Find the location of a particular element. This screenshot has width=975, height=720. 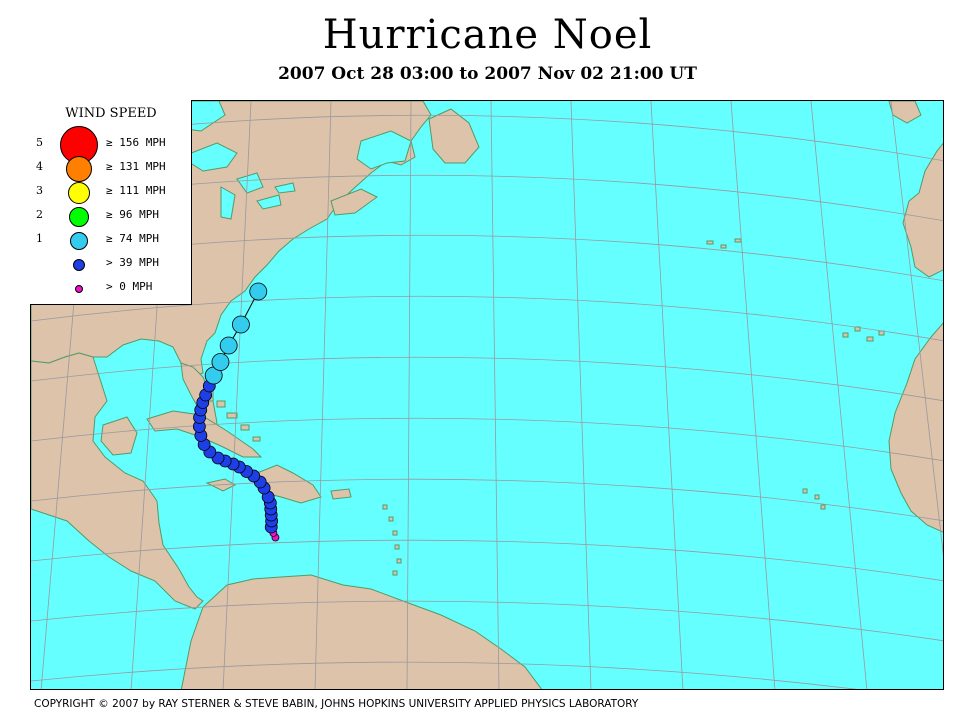

legend-swatch-cat2 is located at coordinates (79, 217).